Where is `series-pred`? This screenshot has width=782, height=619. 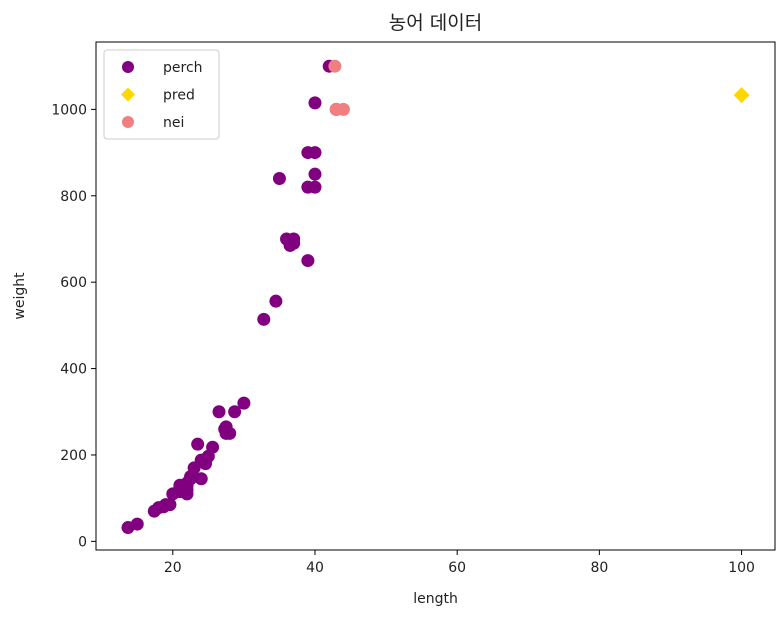
series-pred is located at coordinates (741, 95).